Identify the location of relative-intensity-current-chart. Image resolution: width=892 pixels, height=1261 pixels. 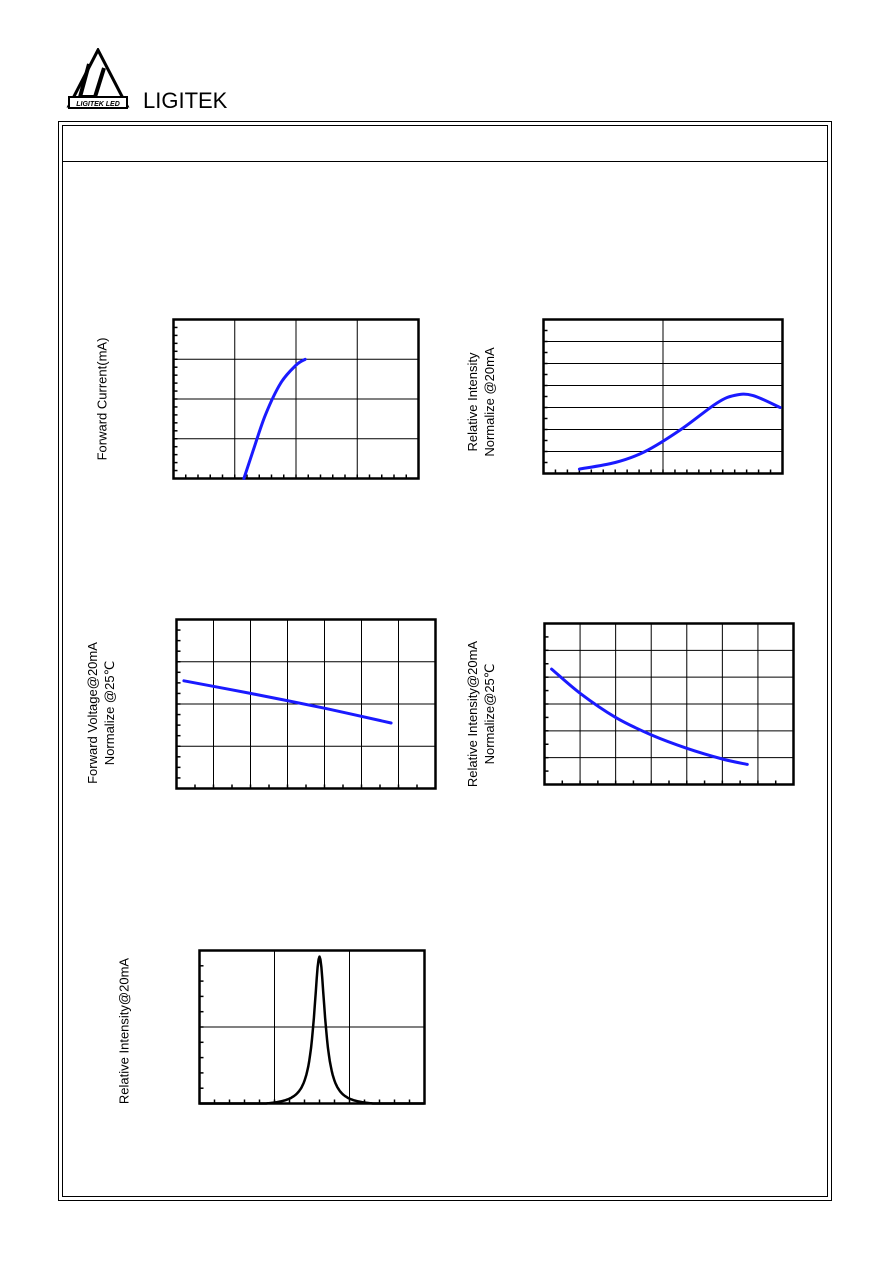
(663, 396).